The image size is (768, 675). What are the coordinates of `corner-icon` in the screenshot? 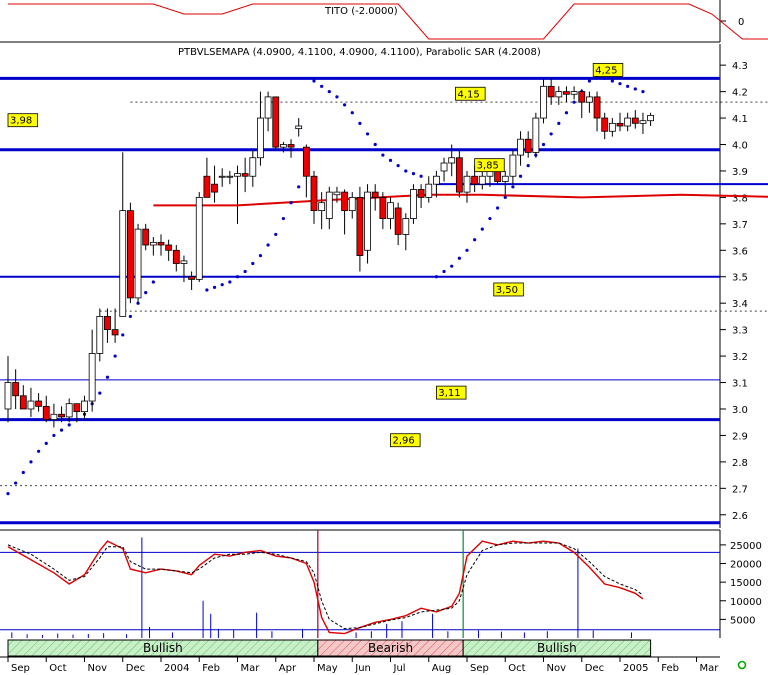 It's located at (742, 665).